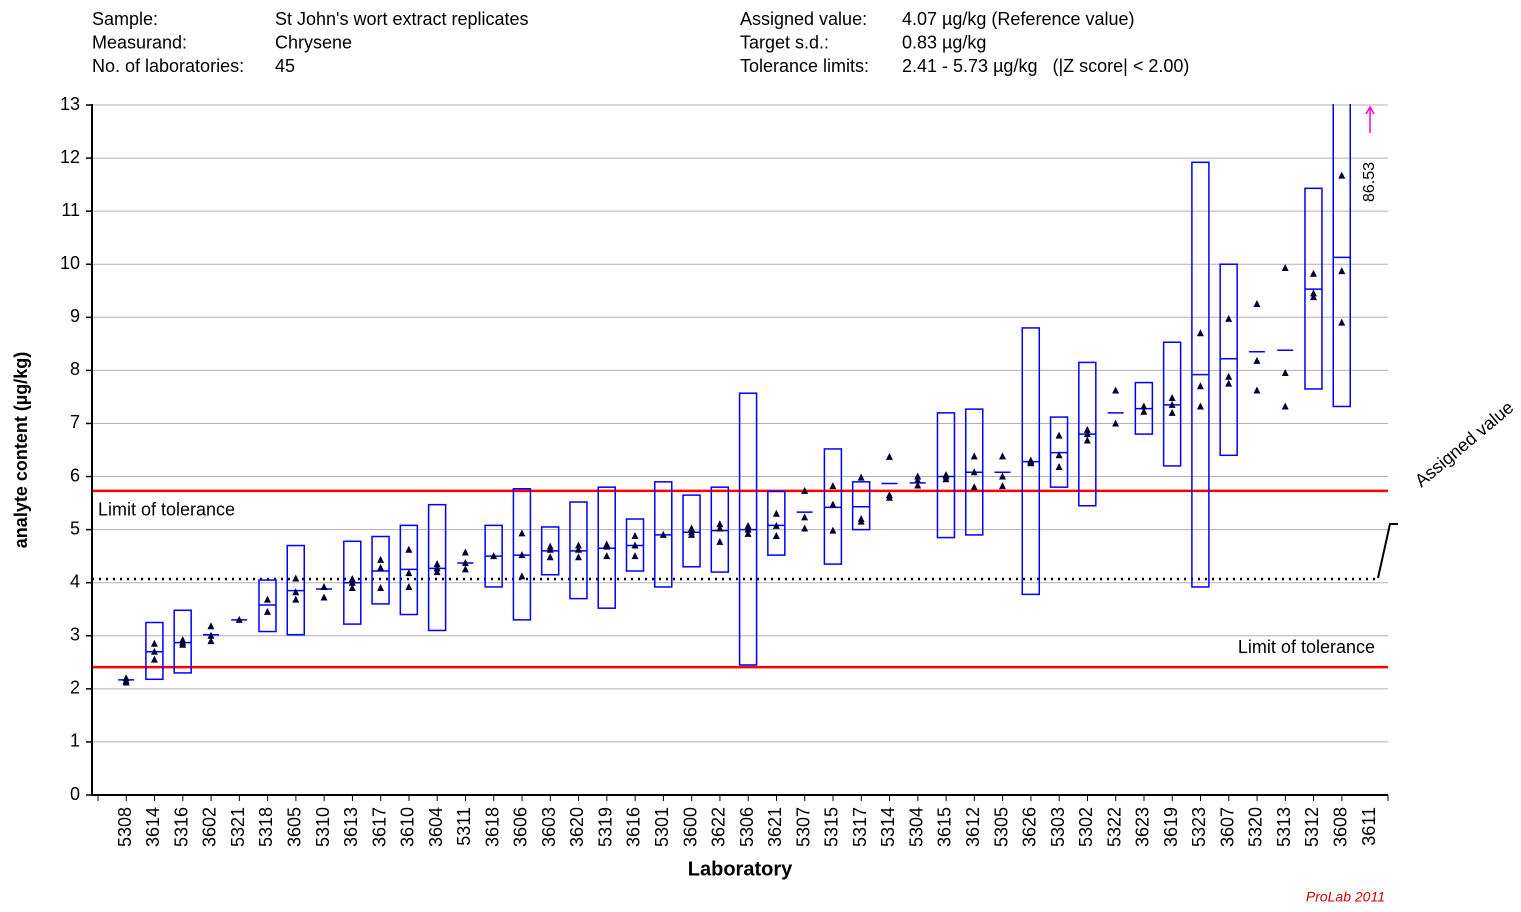 The image size is (1521, 912). What do you see at coordinates (408, 827) in the screenshot?
I see `x-tick-label: 3610` at bounding box center [408, 827].